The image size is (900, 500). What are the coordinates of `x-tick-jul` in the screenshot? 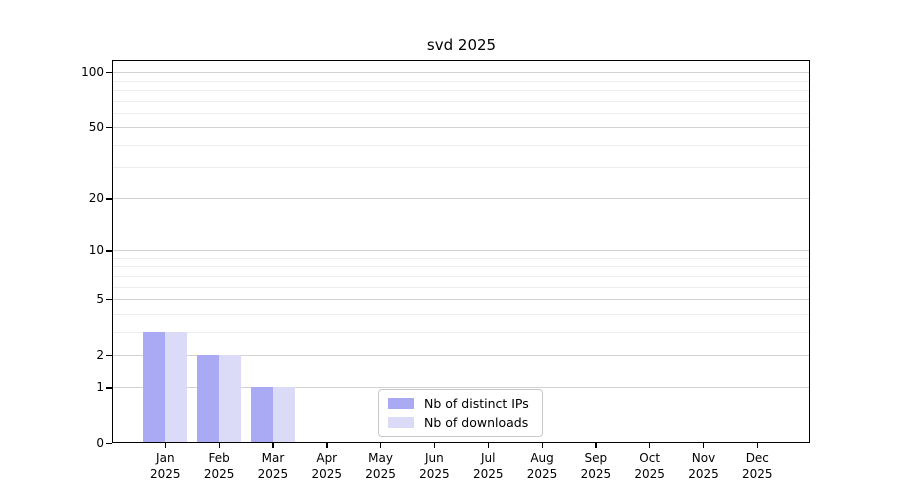 It's located at (488, 445).